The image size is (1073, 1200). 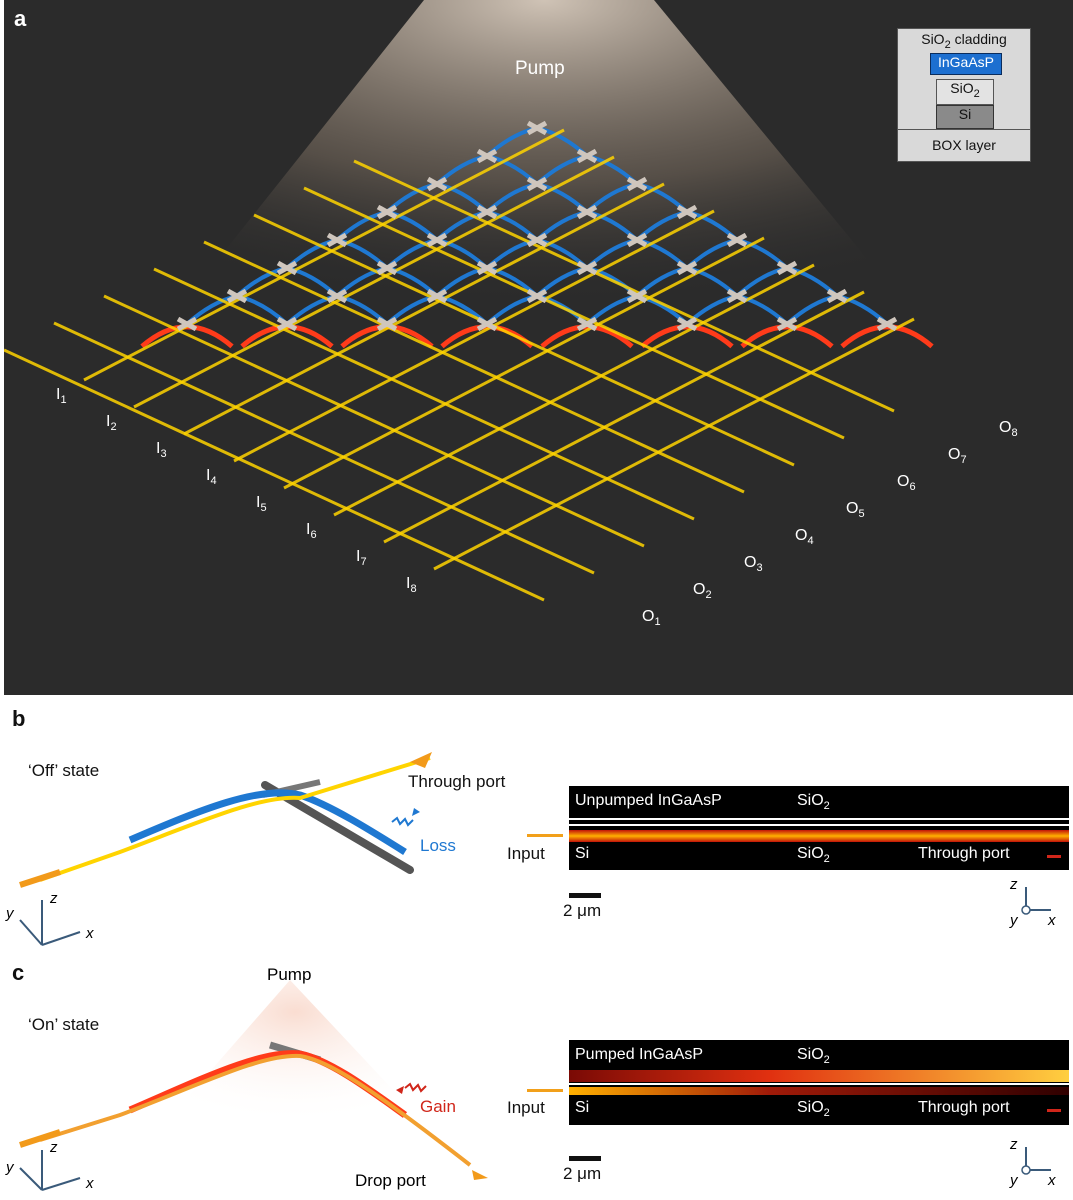 I want to click on input-port-label: I3, so click(x=161, y=450).